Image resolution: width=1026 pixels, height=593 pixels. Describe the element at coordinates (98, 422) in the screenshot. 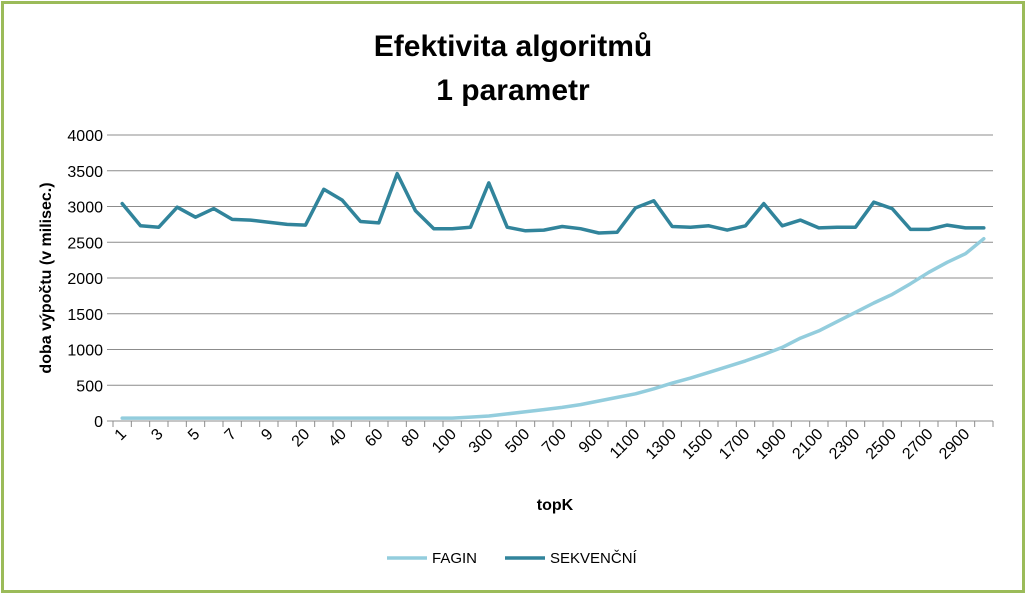

I see `y-tick-label: 0` at that location.